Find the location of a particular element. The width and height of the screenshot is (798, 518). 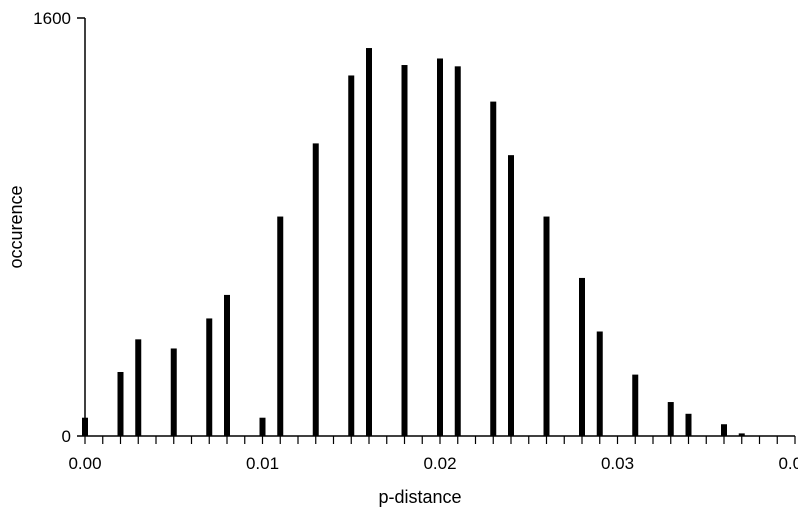

y-major-ticks is located at coordinates (81, 227).